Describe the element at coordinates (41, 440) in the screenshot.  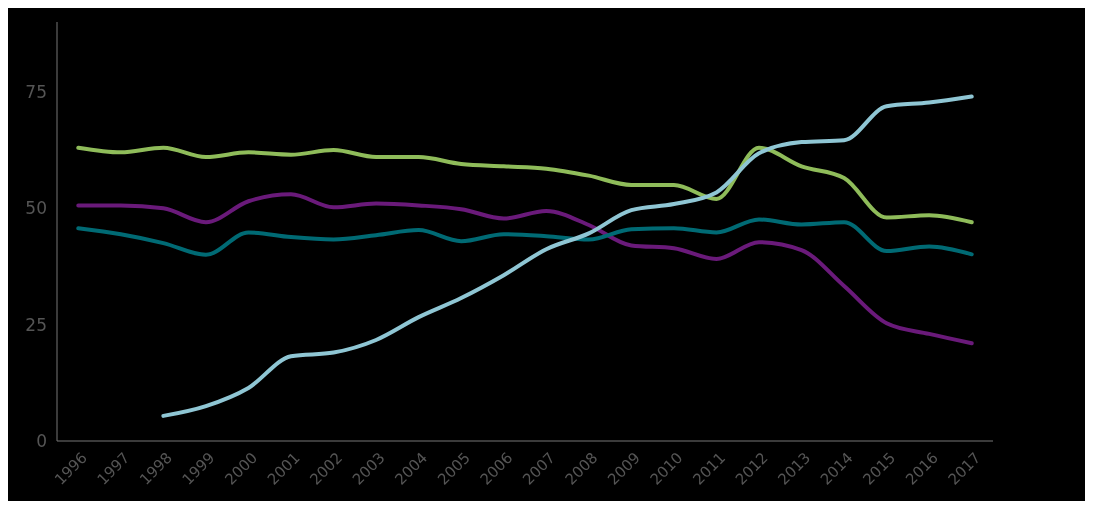
I see `y-tick-label: 0` at that location.